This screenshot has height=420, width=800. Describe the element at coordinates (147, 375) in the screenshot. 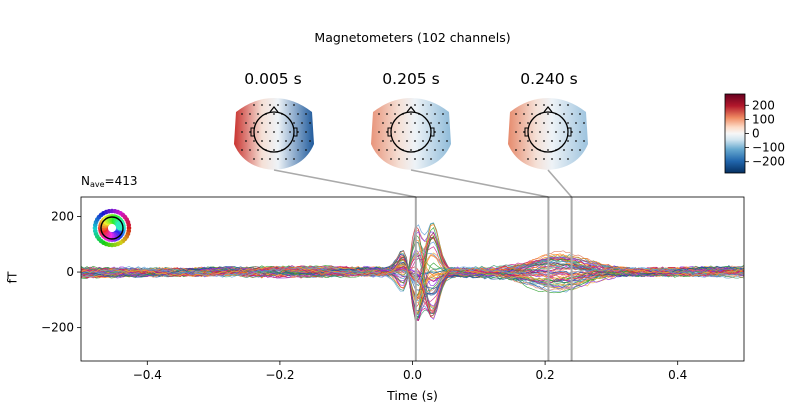

I see `x-tick-label: −0.4` at that location.